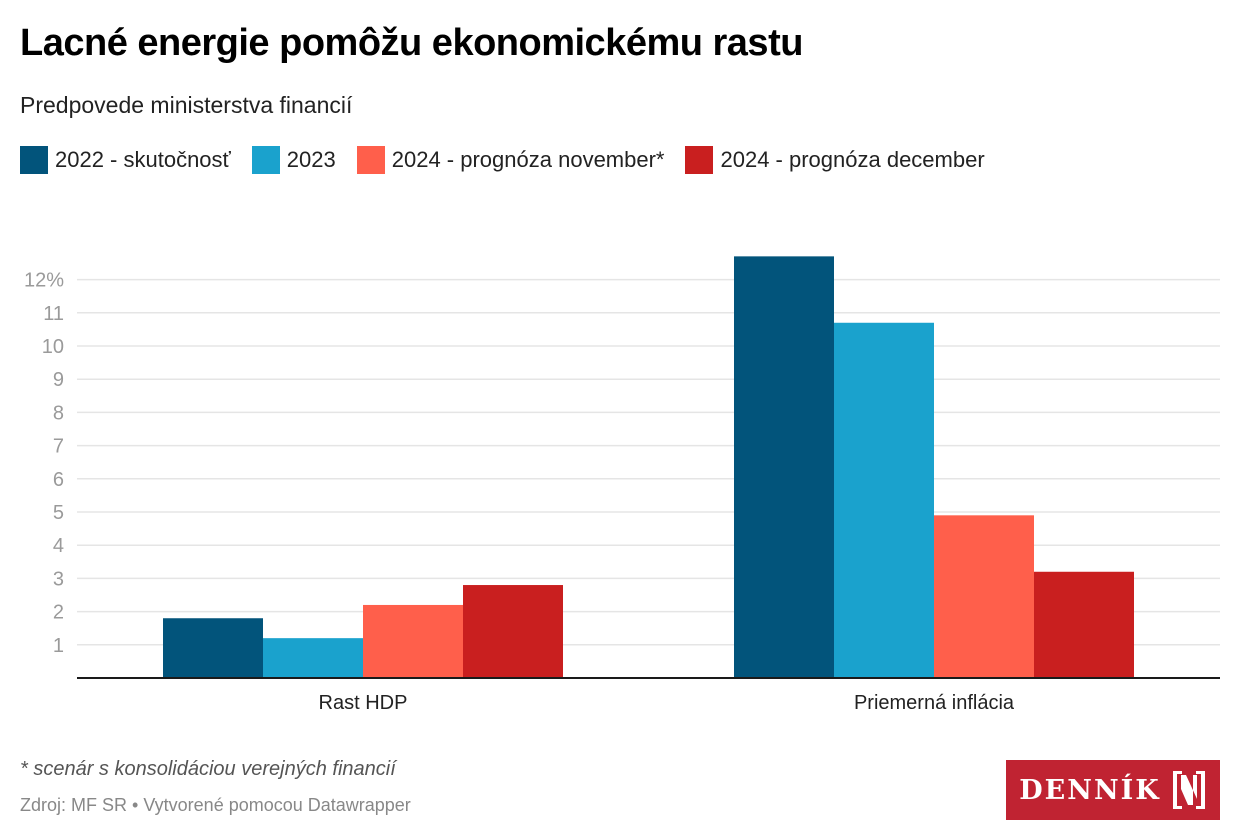 The height and width of the screenshot is (840, 1240). I want to click on source-label: Zdroj: MF SR, so click(74, 805).